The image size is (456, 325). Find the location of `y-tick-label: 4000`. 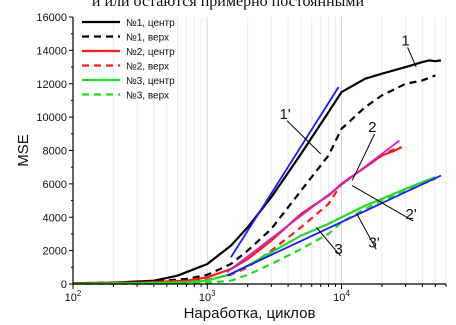

y-tick-label: 4000 is located at coordinates (55, 218).